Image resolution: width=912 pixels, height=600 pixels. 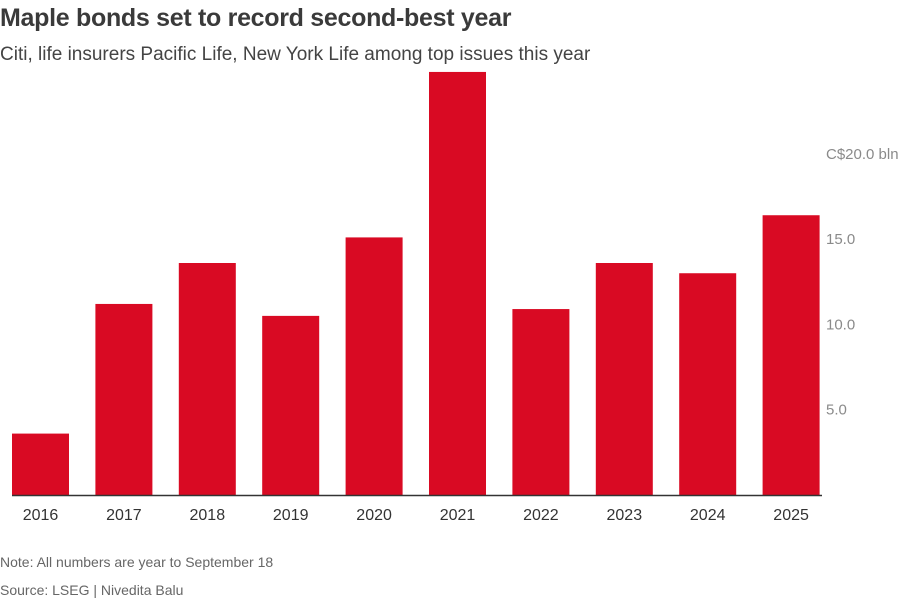 What do you see at coordinates (458, 515) in the screenshot?
I see `x-tick-label-2021: 2021` at bounding box center [458, 515].